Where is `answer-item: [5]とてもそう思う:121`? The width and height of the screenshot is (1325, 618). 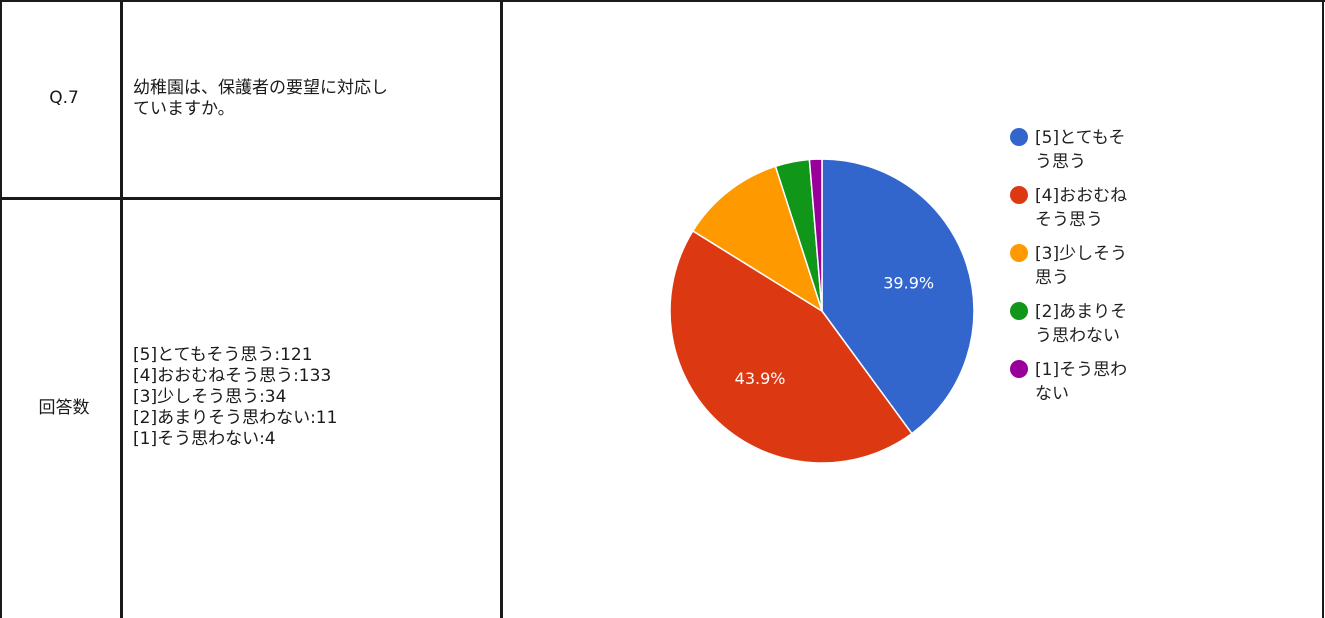 answer-item: [5]とてもそう思う:121 is located at coordinates (223, 355).